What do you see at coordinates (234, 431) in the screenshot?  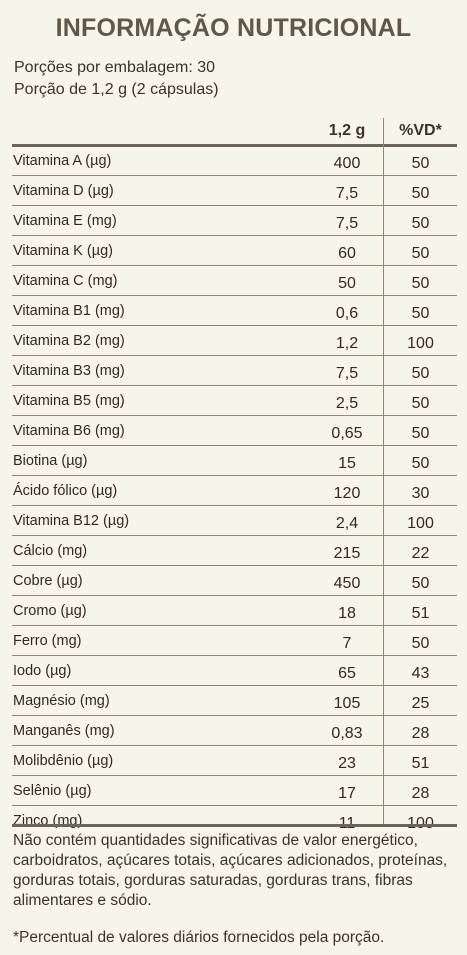 I see `table-row: Vitamina B6 (mg) 0,65 50` at bounding box center [234, 431].